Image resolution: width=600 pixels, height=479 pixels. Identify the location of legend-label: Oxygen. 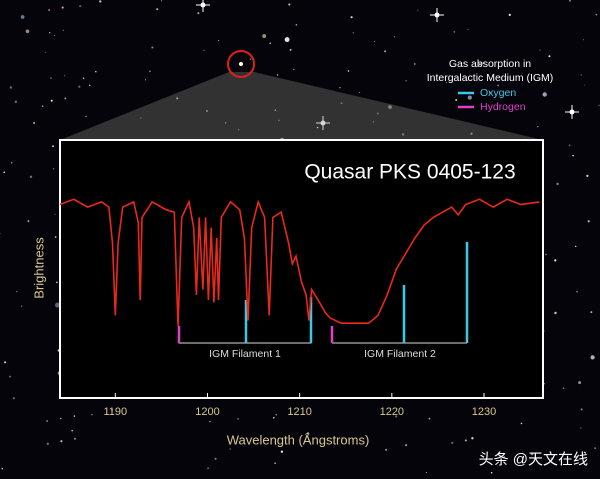
(498, 93).